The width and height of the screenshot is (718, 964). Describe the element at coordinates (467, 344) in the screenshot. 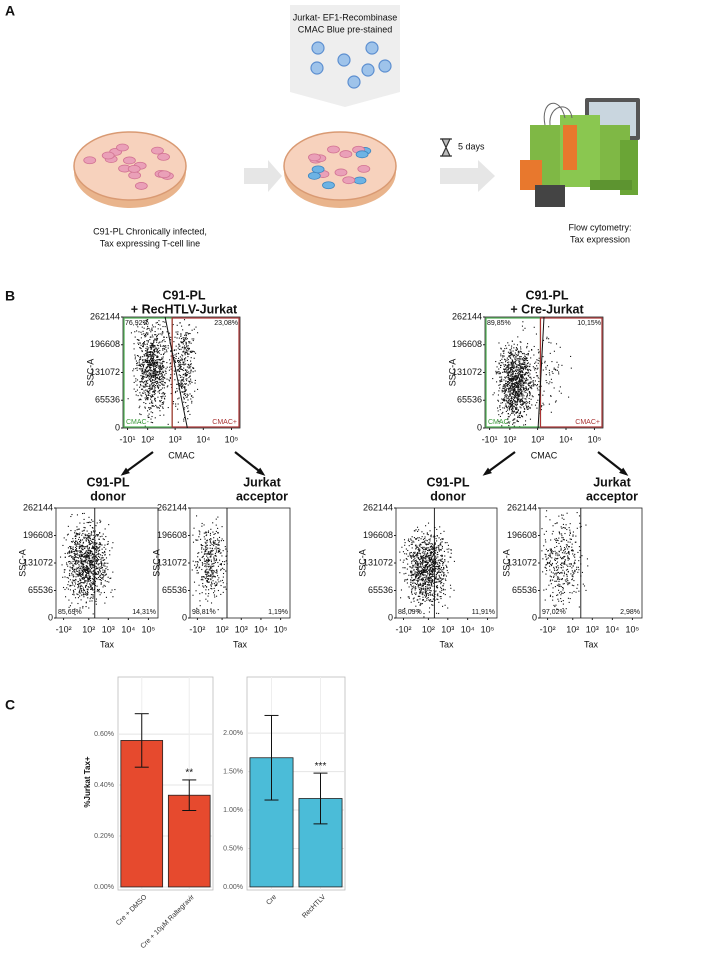

I see `y-tick-label: 196608` at that location.